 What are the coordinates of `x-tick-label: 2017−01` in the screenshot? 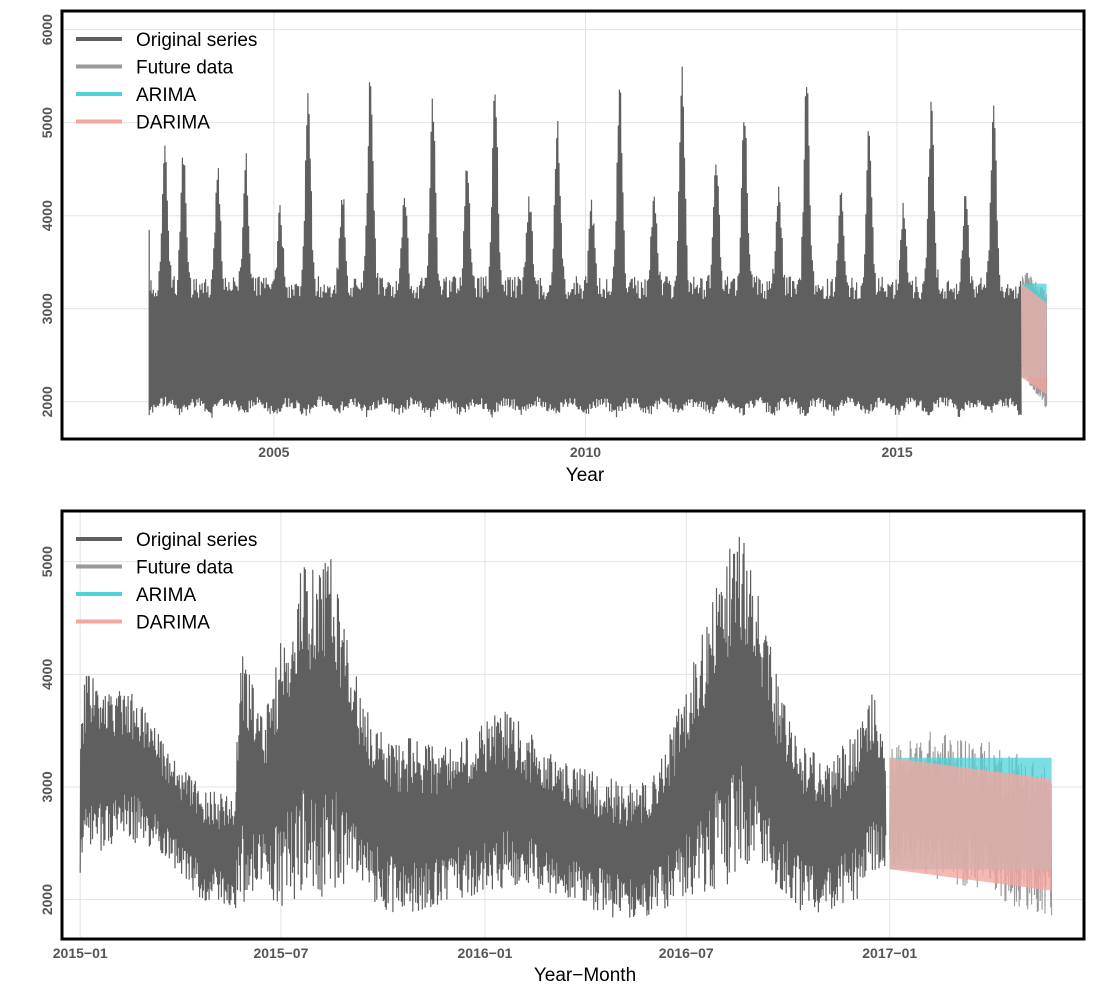 It's located at (889, 953).